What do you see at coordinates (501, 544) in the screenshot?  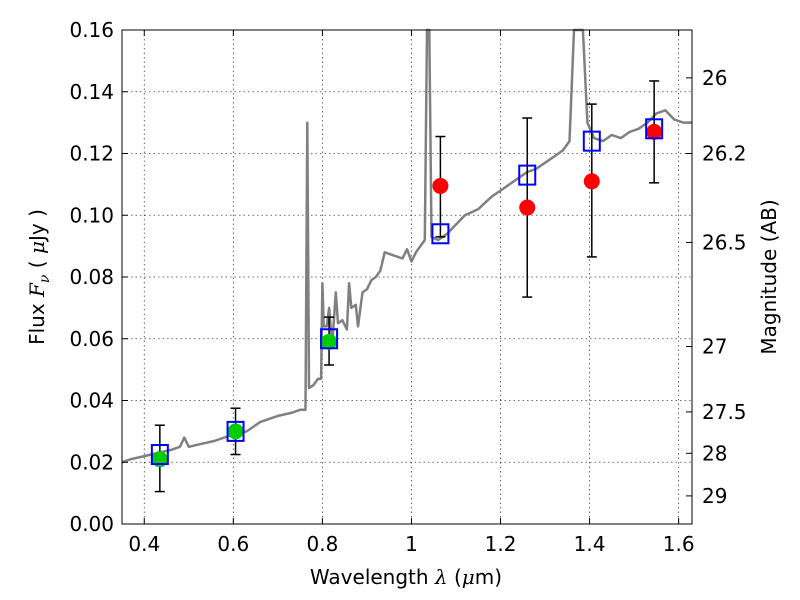 I see `x-tick-label: 1.2` at bounding box center [501, 544].